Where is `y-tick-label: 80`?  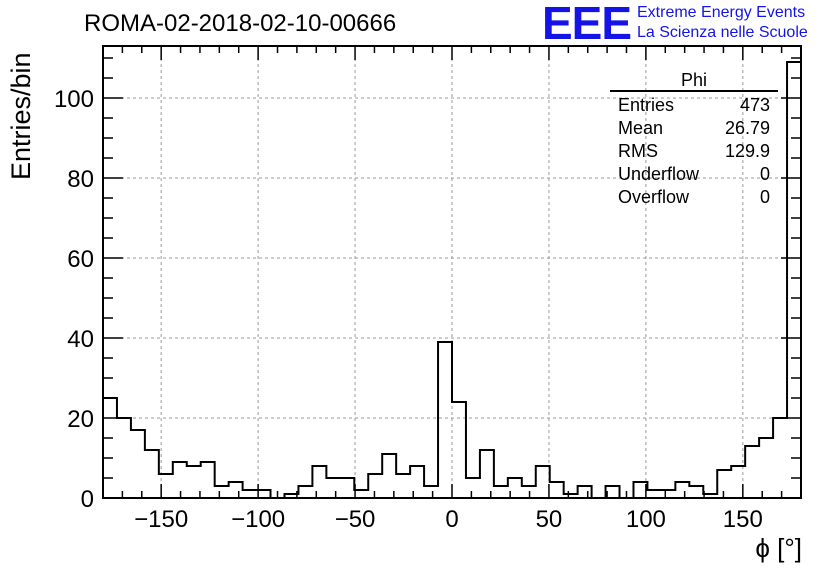 y-tick-label: 80 is located at coordinates (80, 179).